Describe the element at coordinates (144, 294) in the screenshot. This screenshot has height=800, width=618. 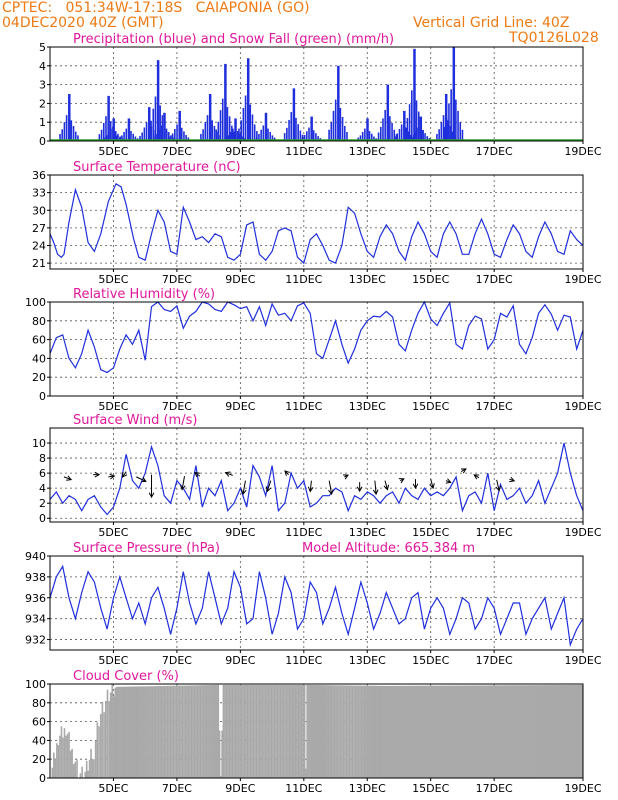
I see `panel-title: Relative Humidity (%)` at that location.